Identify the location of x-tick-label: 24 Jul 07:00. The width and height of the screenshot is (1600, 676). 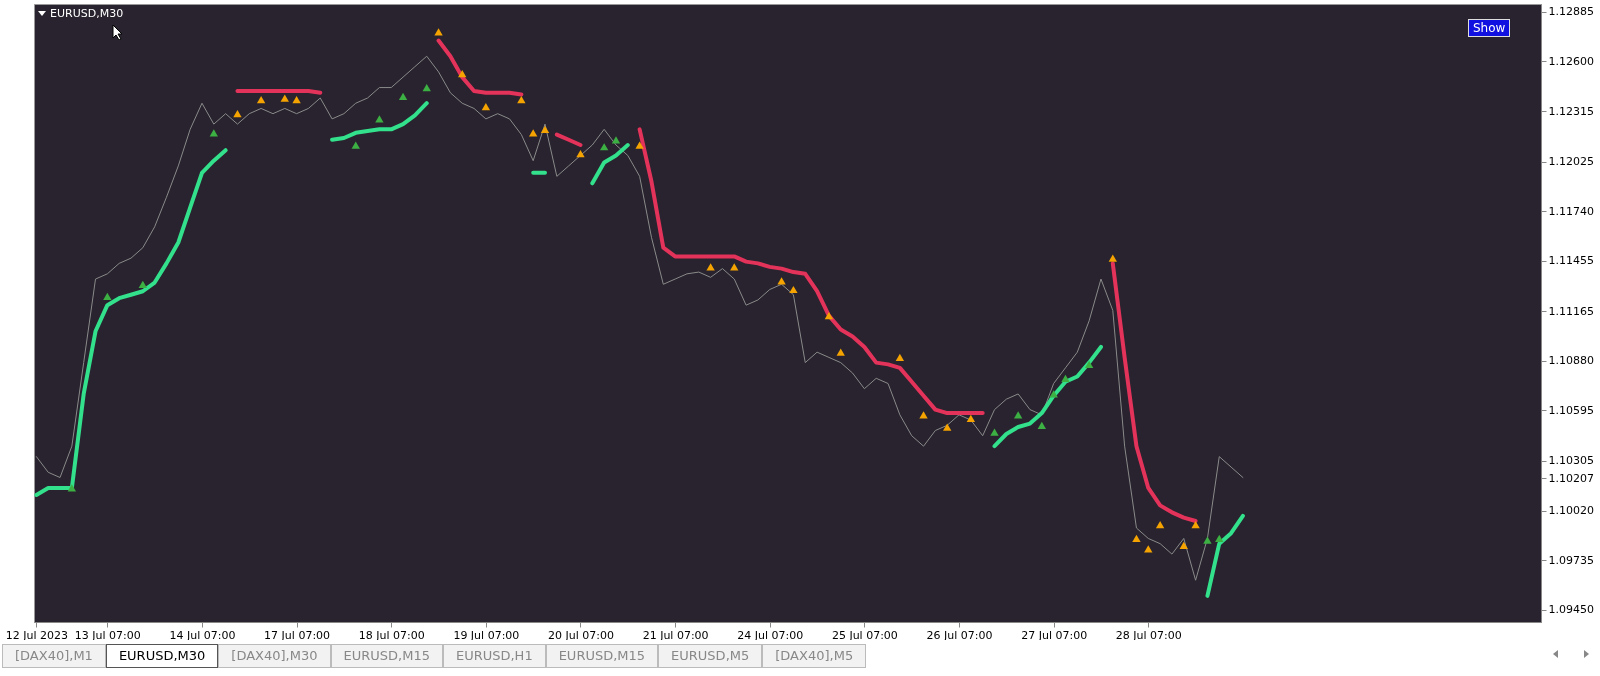
(770, 635).